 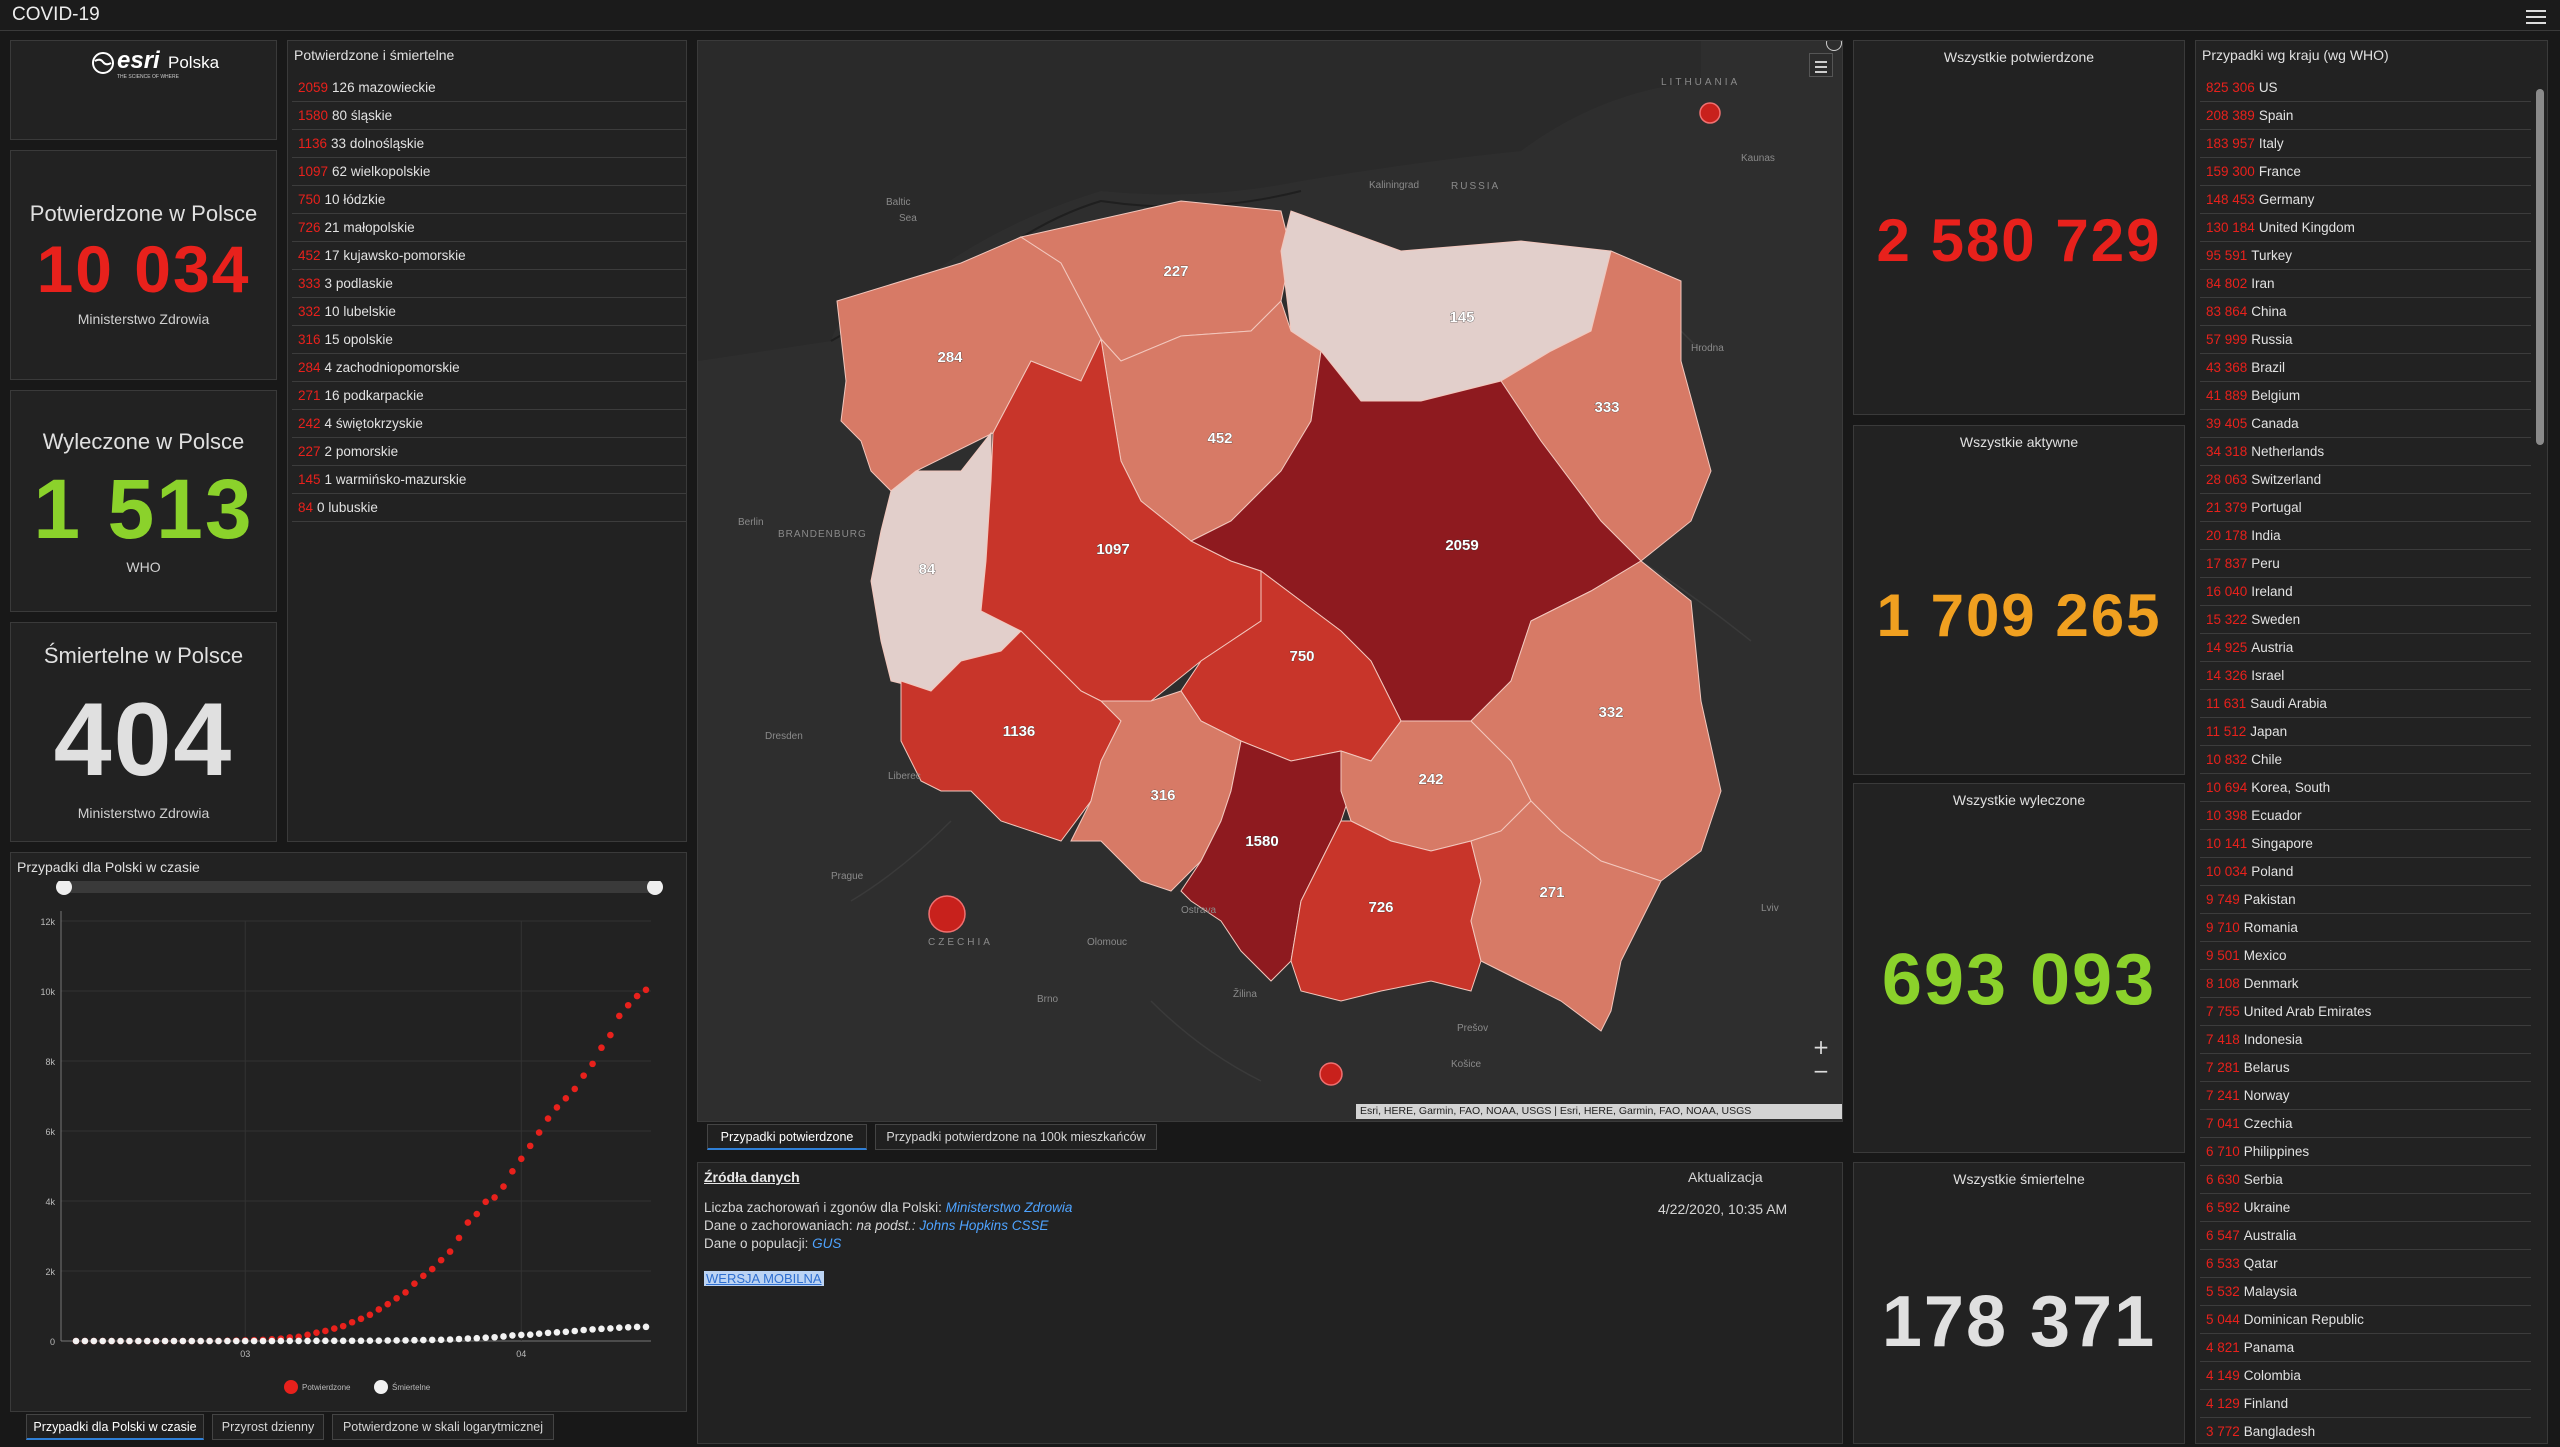 I want to click on list-item: 4 129 Finland, so click(x=2365, y=1404).